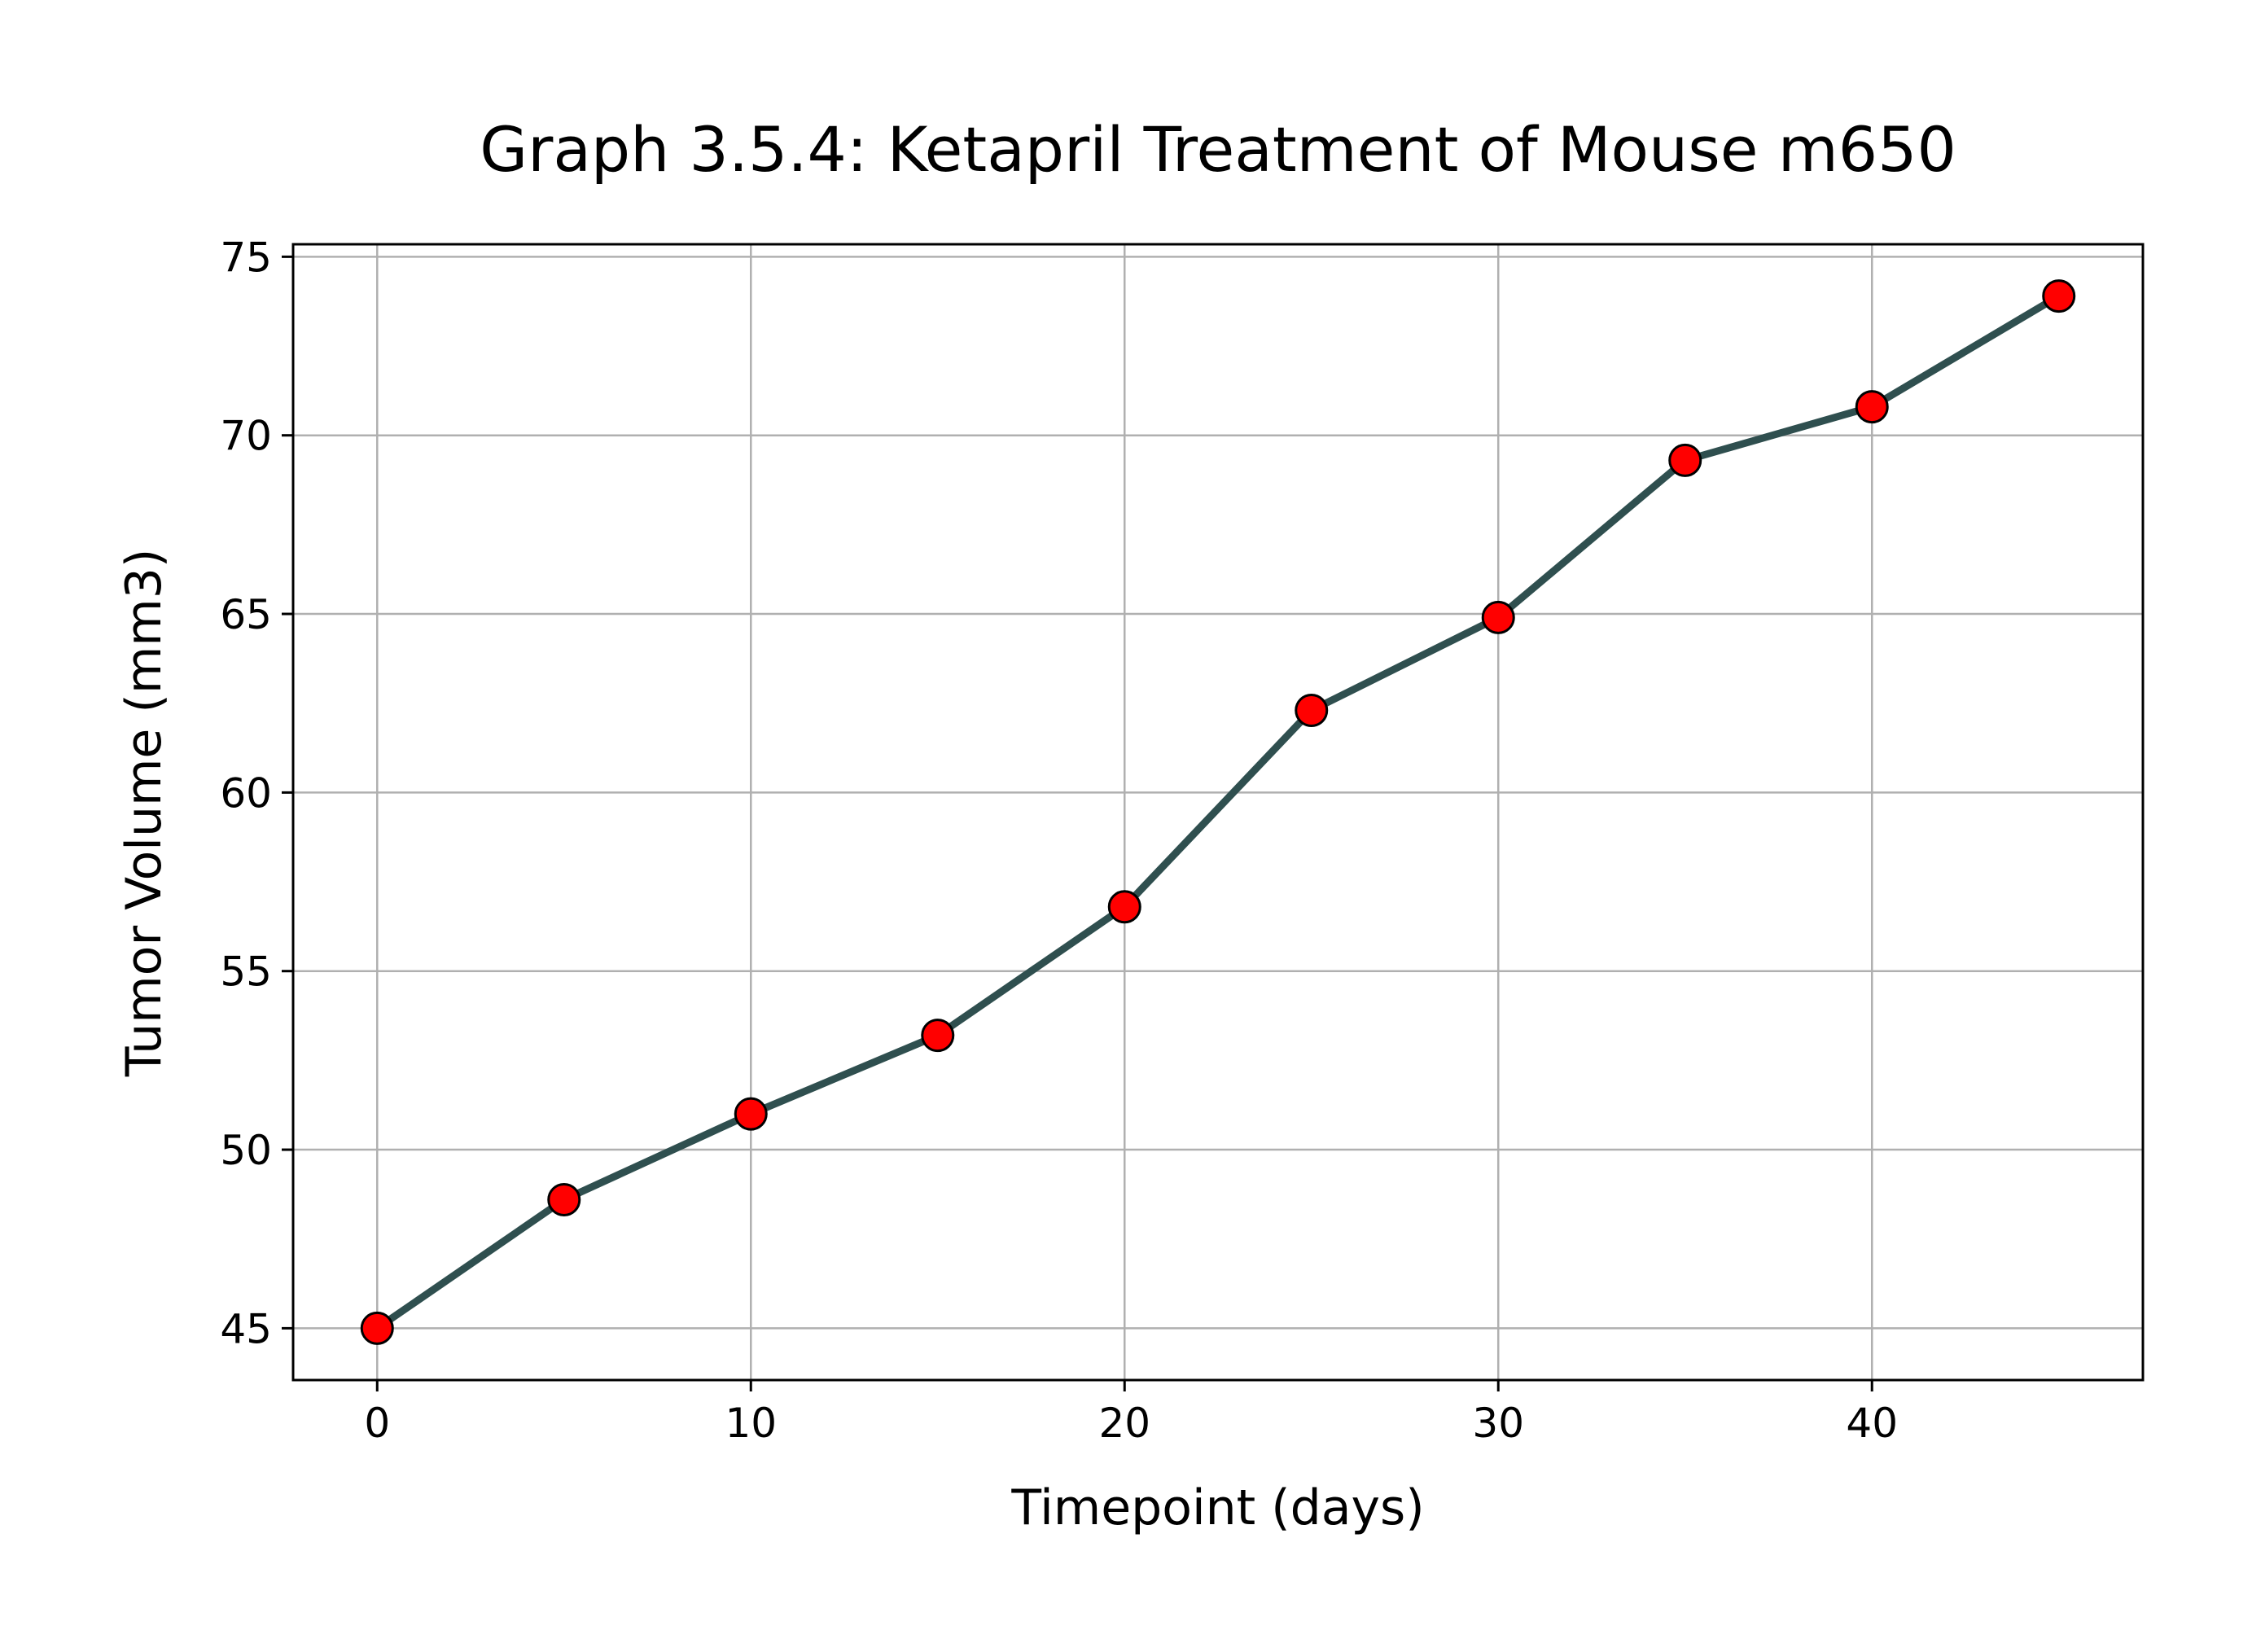 The image size is (2252, 1652). What do you see at coordinates (246, 614) in the screenshot?
I see `y-tick-label: 65` at bounding box center [246, 614].